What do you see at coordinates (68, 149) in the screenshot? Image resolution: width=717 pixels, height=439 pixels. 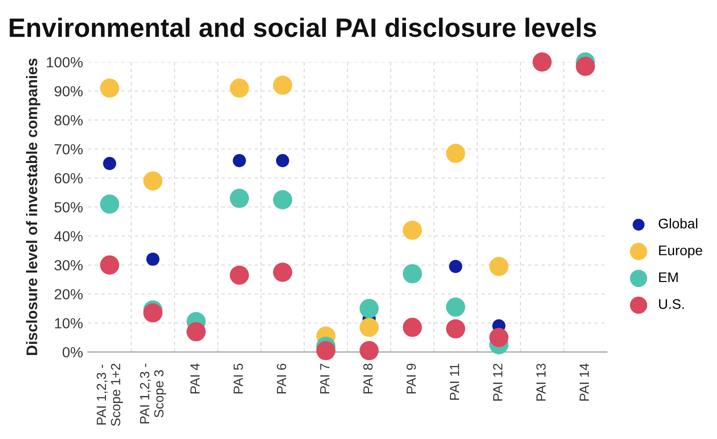 I see `y-tick-label: 70%` at bounding box center [68, 149].